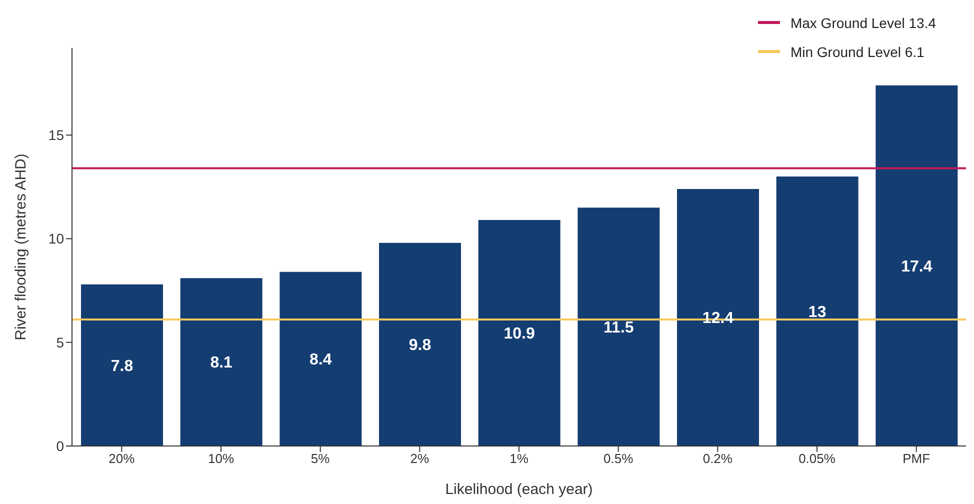 The image size is (974, 504). I want to click on data-label: 13, so click(817, 312).